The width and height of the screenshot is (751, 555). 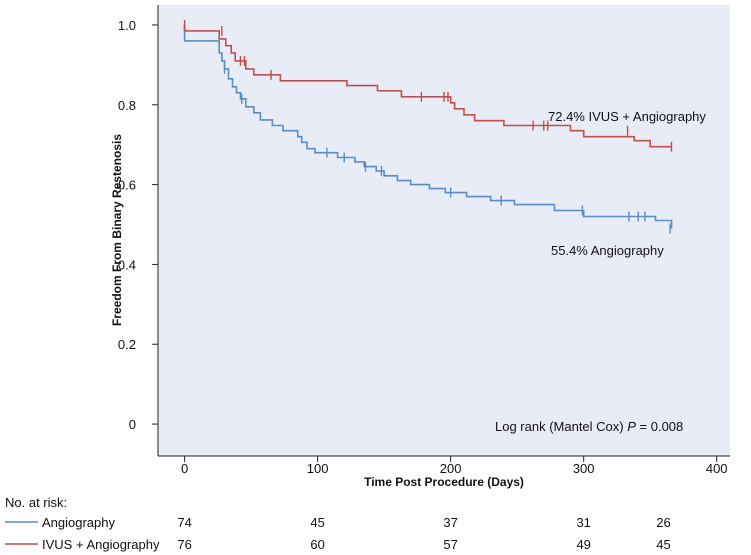 I want to click on x-tick-label: 200, so click(x=451, y=468).